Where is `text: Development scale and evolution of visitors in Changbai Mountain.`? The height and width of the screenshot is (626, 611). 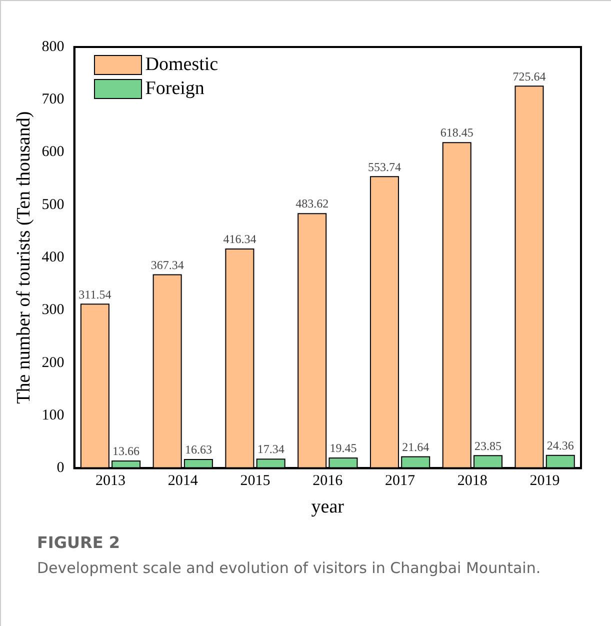 text: Development scale and evolution of visitors in Changbai Mountain. is located at coordinates (289, 568).